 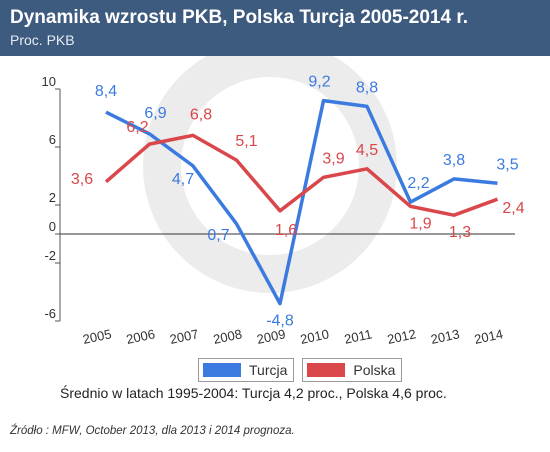 What do you see at coordinates (301, 175) in the screenshot?
I see `series-line-polska` at bounding box center [301, 175].